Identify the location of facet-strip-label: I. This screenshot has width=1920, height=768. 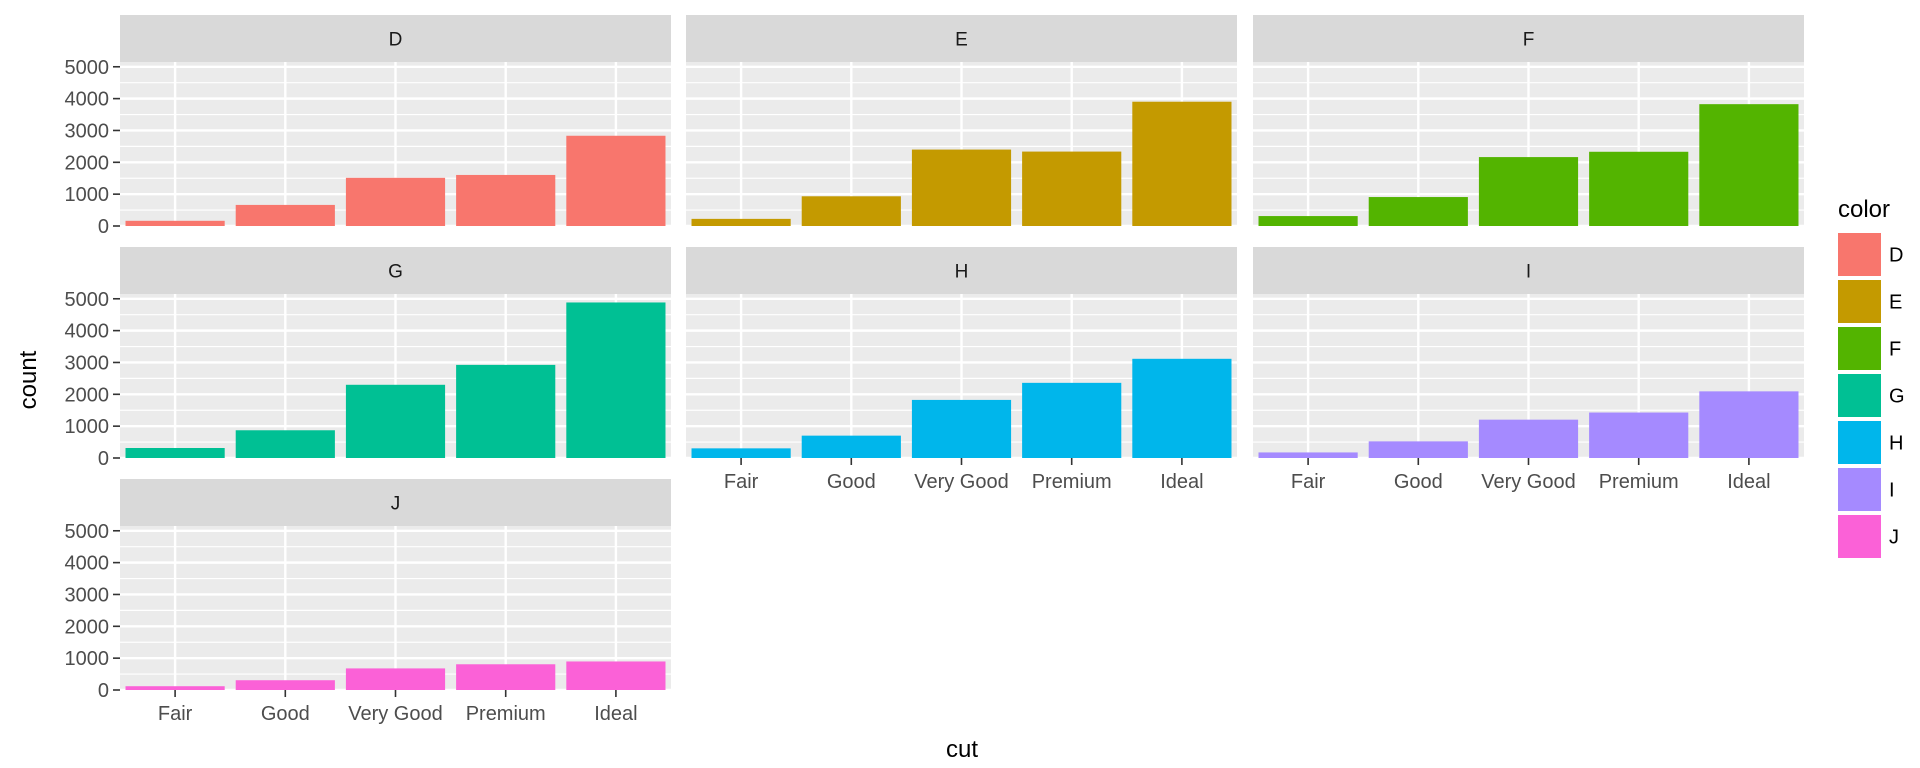
(1528, 272).